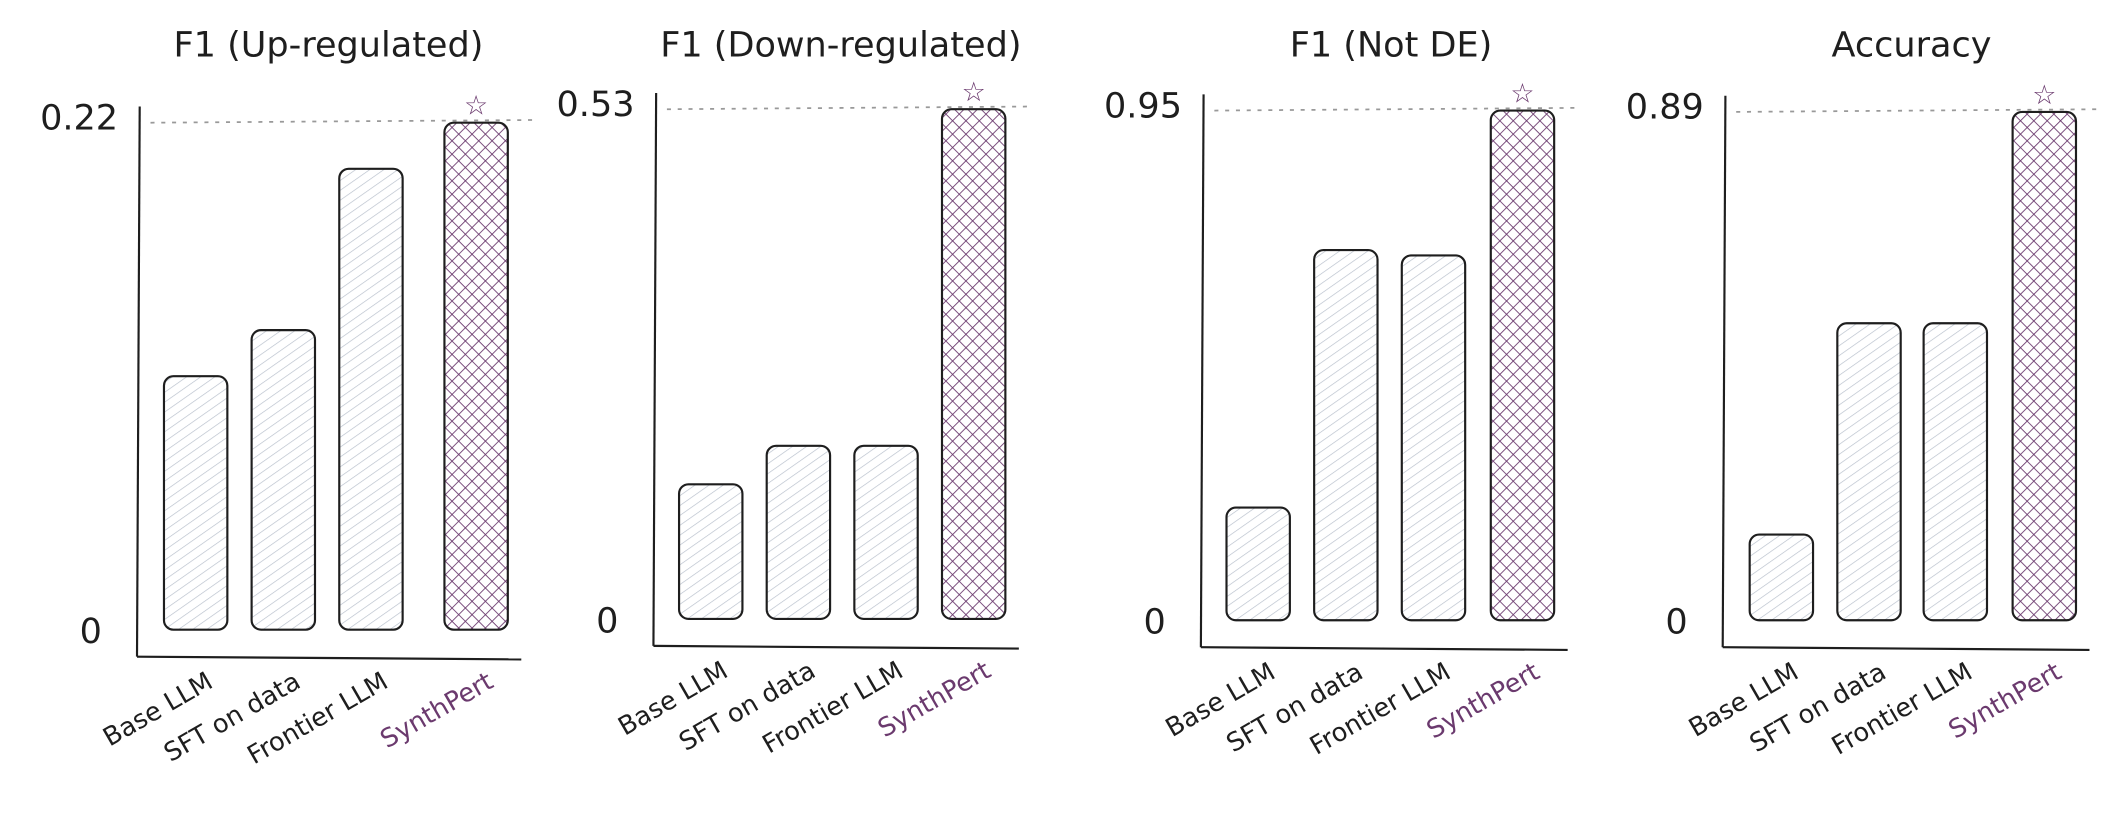 The width and height of the screenshot is (2124, 836). I want to click on chart-title: F1 (Down-regulated), so click(840, 45).